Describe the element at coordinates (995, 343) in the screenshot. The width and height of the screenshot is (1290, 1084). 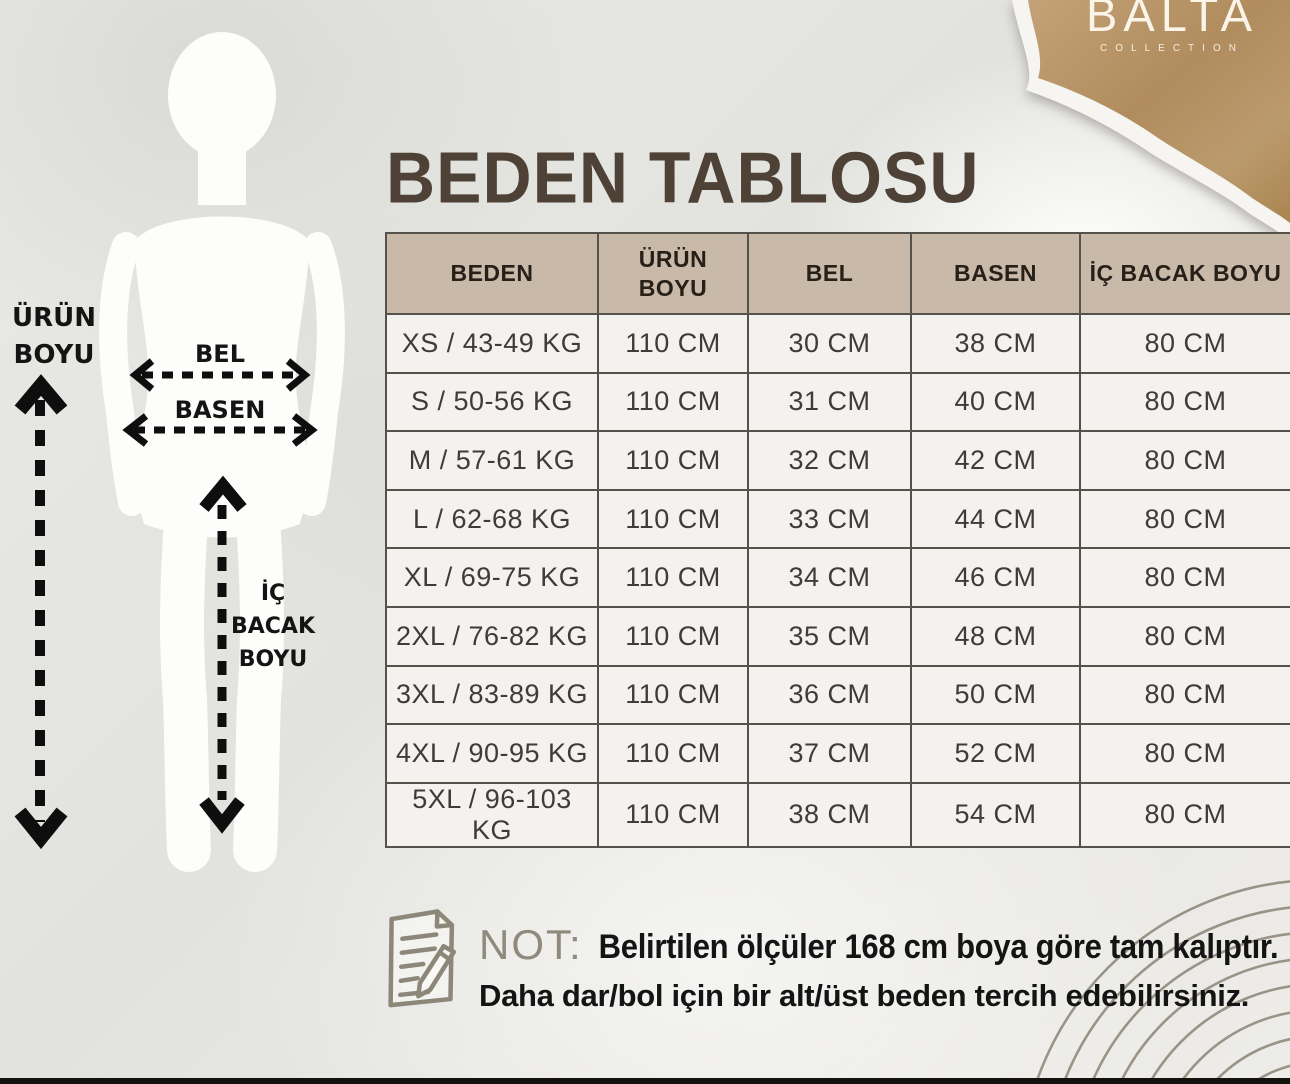
I see `basen-cell: 38 CM` at that location.